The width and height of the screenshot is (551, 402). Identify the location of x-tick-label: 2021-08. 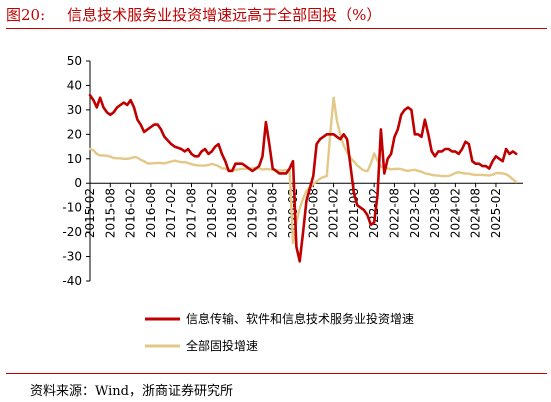
(354, 213).